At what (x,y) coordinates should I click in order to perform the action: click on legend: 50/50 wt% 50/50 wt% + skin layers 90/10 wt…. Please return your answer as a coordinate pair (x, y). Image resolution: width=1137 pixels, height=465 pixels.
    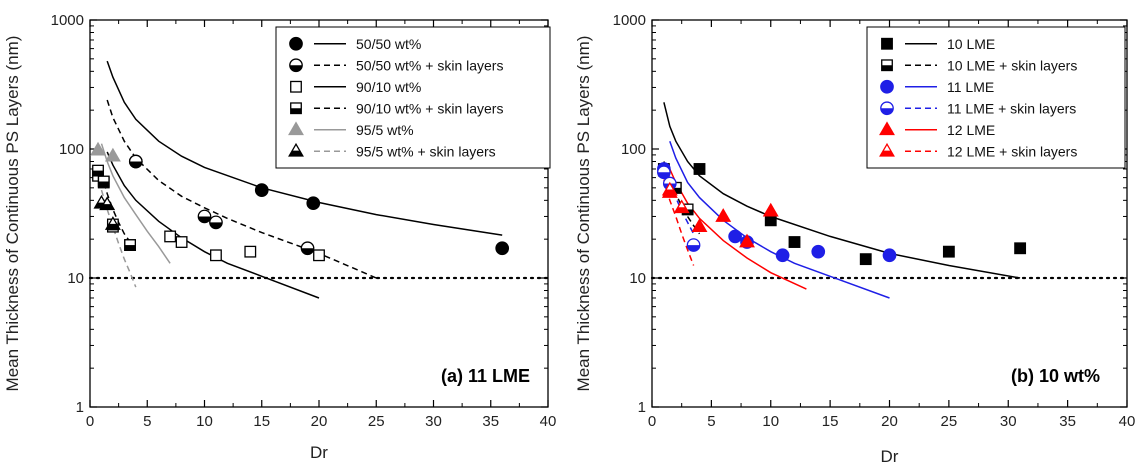
    Looking at the image, I should click on (413, 97).